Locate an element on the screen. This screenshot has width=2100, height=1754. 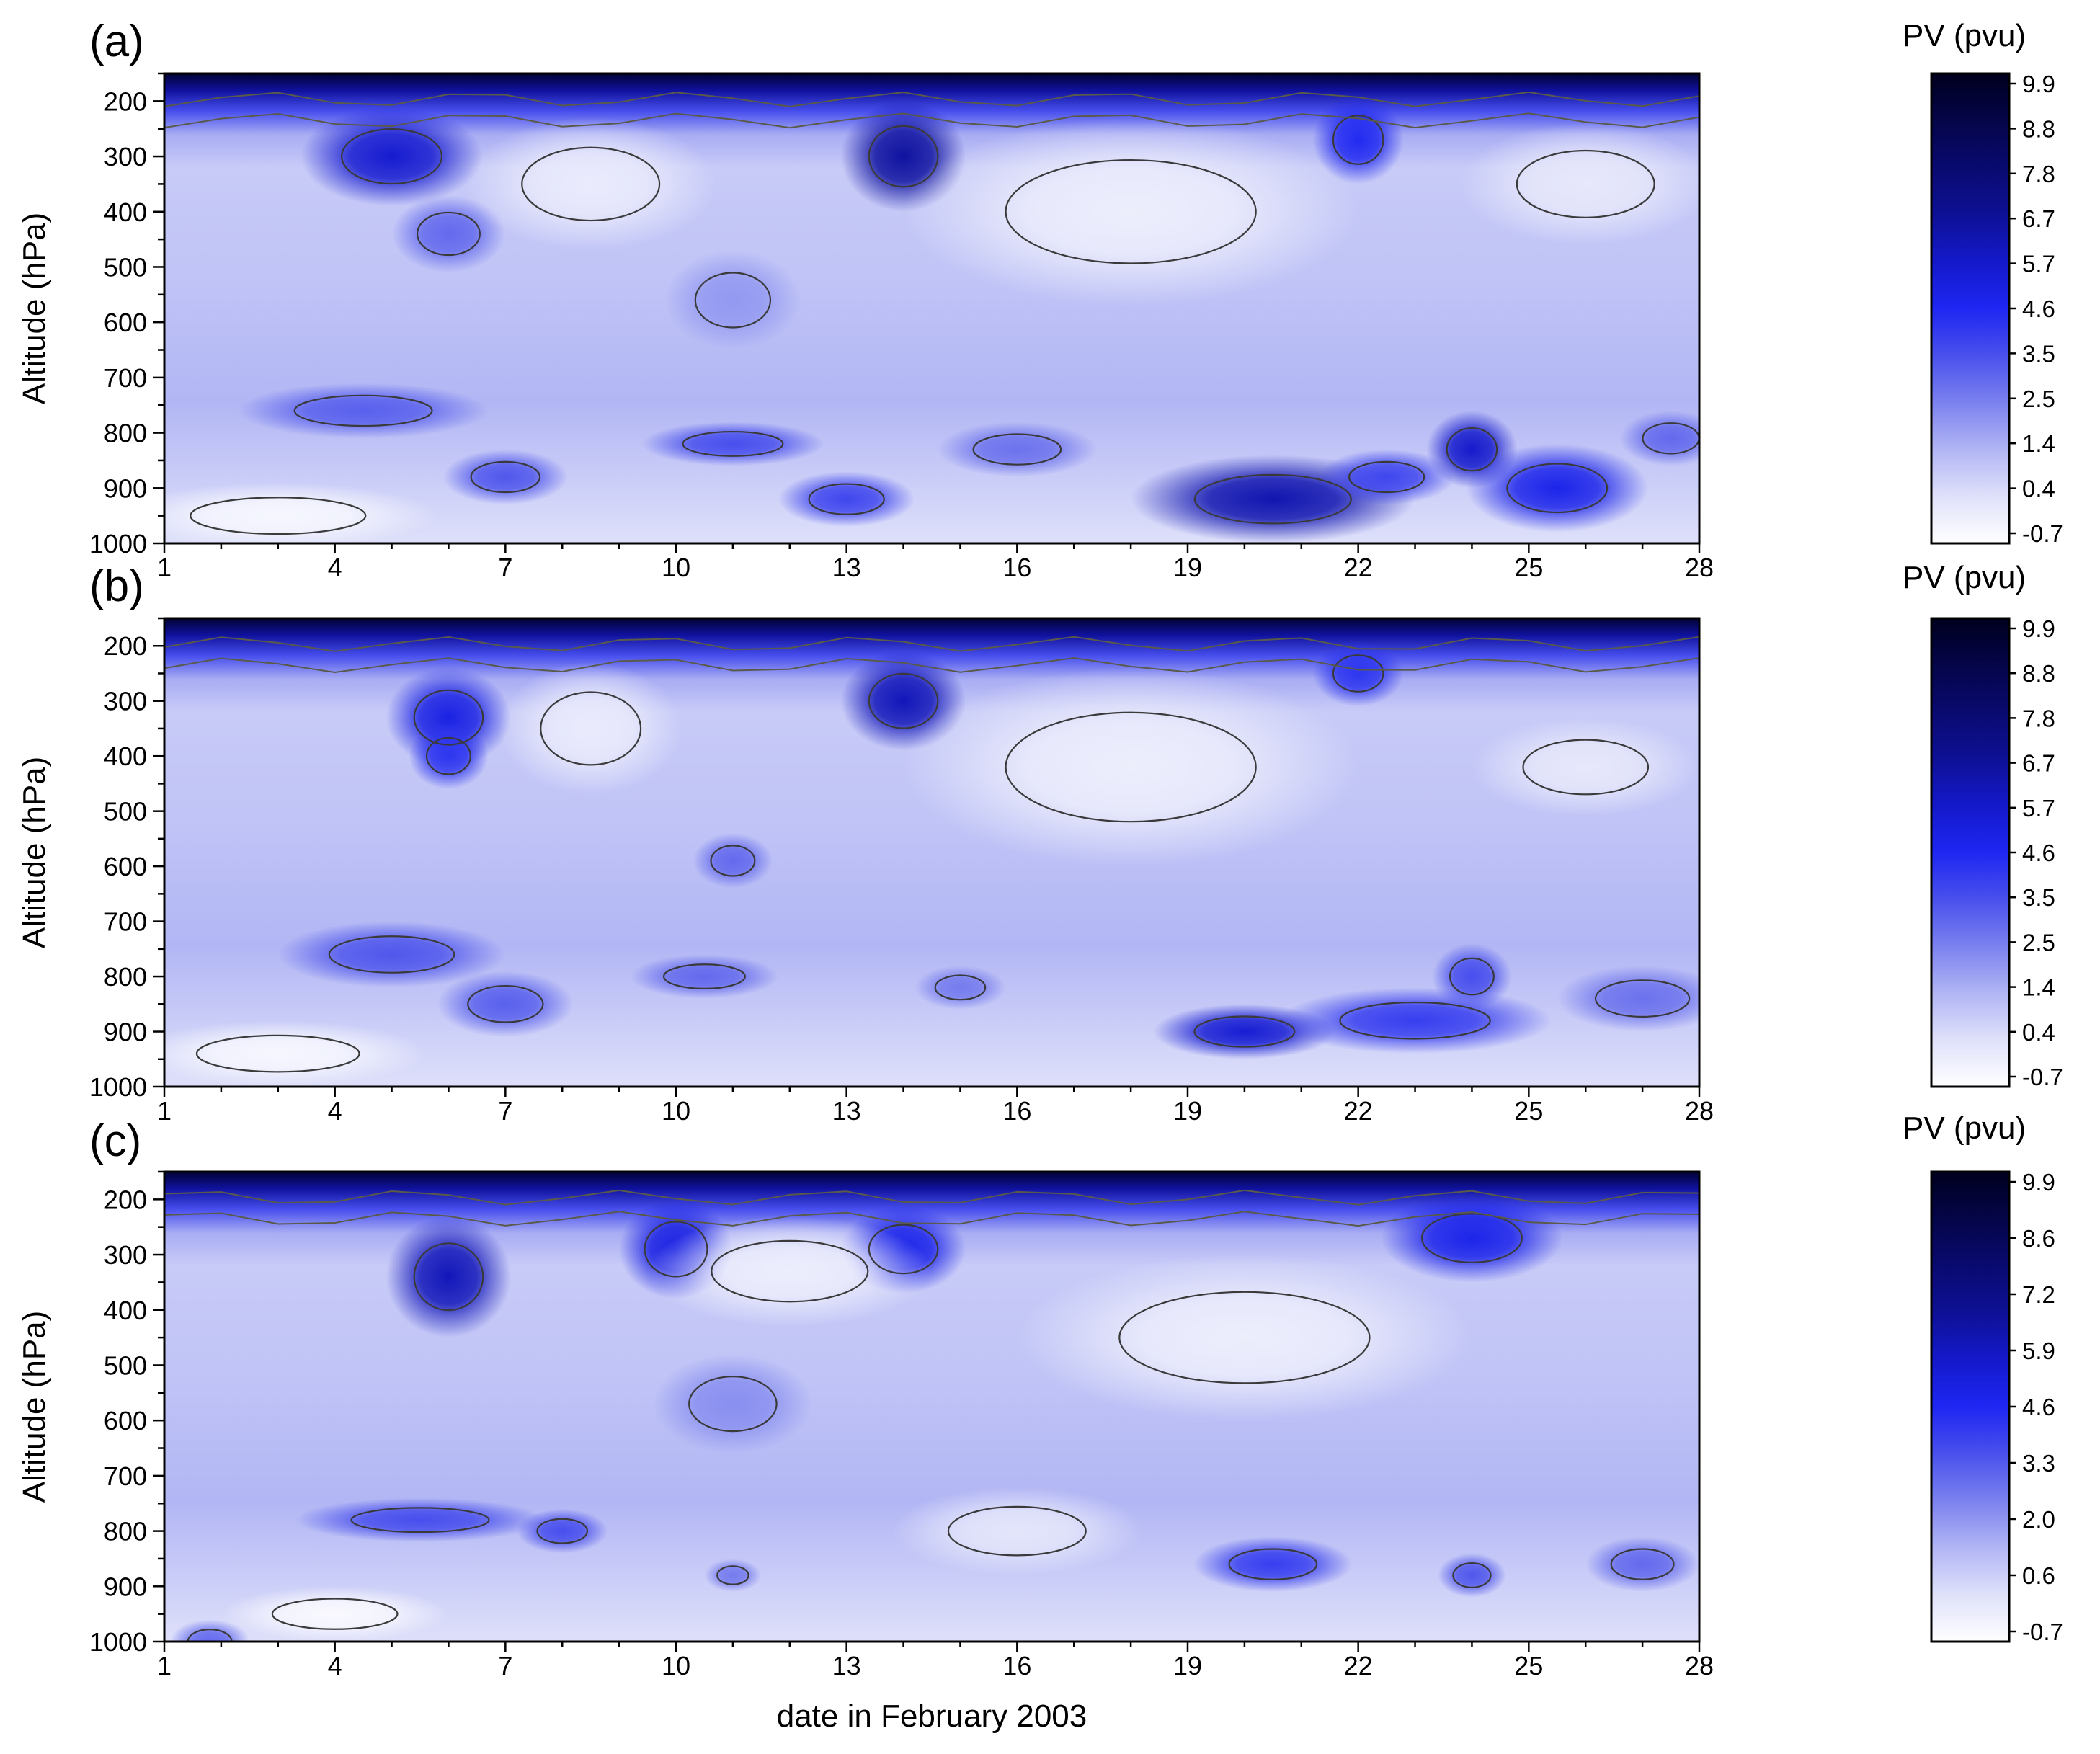
panel-c-y-axis: 200 300 400 500 600 700 800 900 1000 is located at coordinates (126, 1413).